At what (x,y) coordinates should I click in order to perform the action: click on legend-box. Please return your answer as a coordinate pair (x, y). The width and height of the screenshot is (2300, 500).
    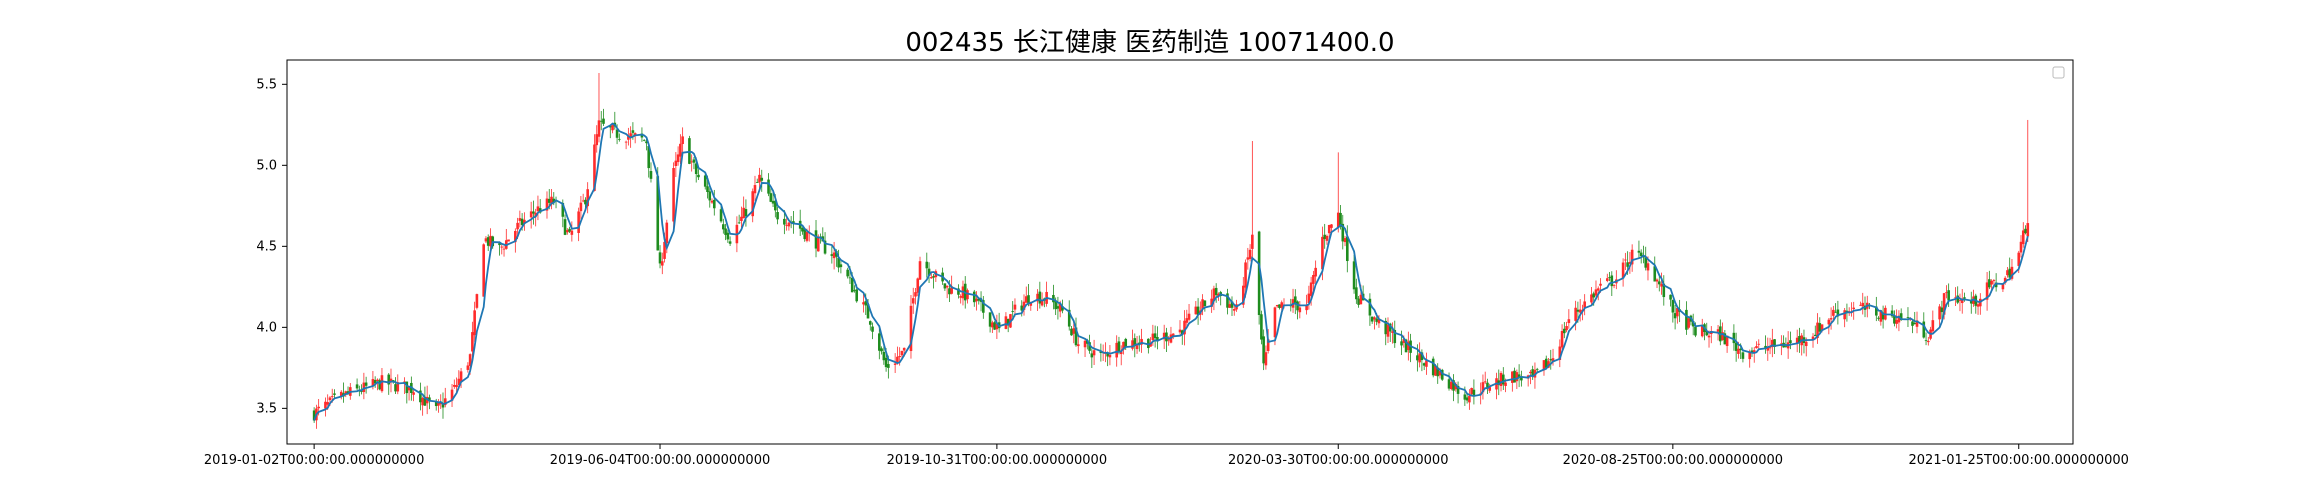
    Looking at the image, I should click on (2058, 72).